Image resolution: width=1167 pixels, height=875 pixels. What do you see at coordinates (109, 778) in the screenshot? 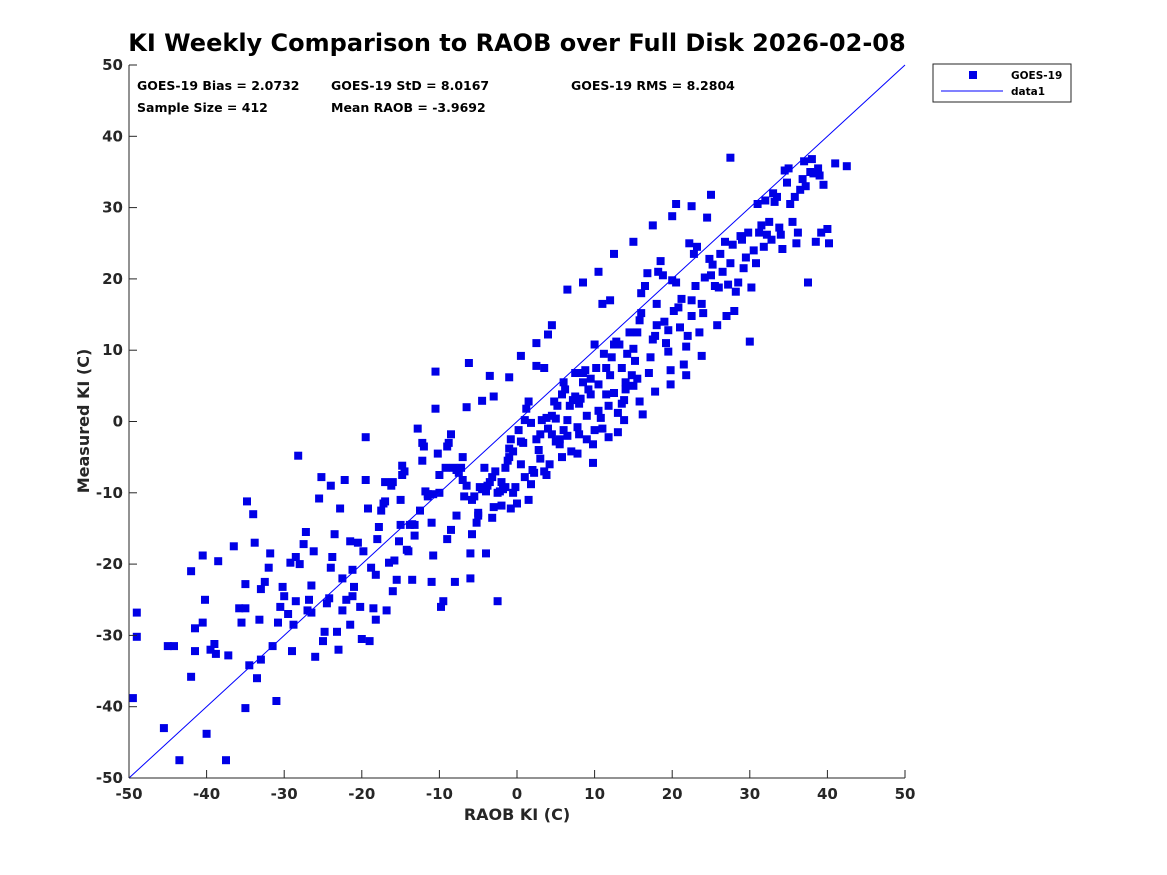
I see `y-tick-label: -50` at bounding box center [109, 778].